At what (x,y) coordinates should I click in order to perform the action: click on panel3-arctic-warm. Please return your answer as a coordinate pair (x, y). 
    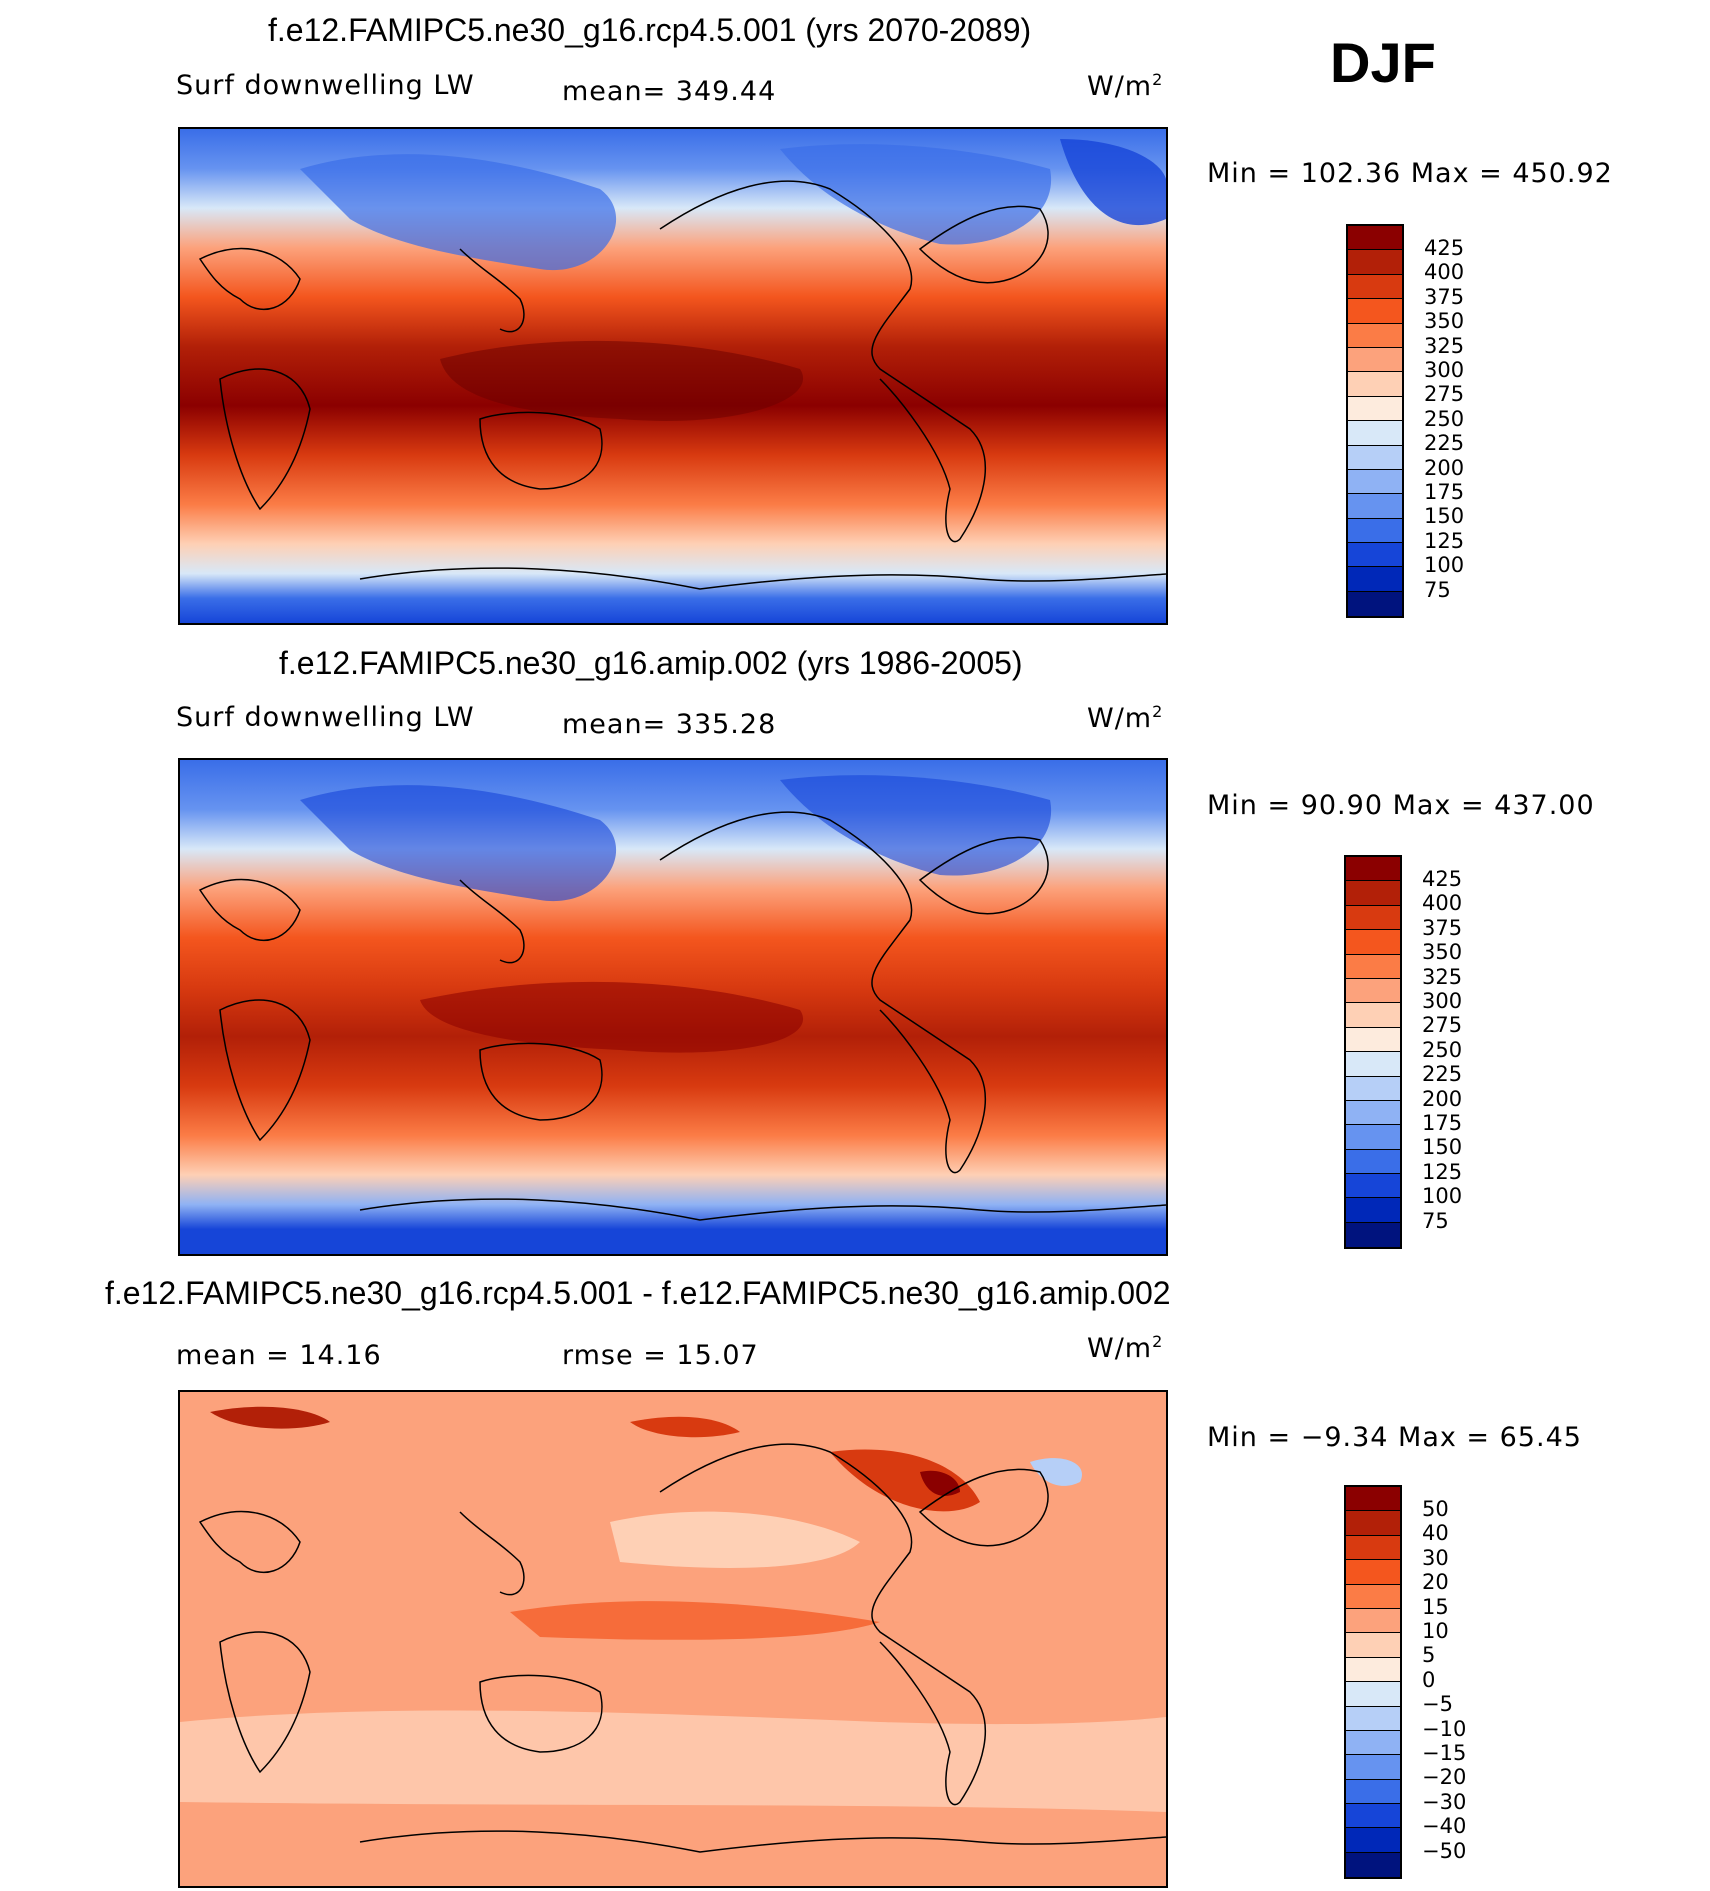
    Looking at the image, I should click on (270, 1417).